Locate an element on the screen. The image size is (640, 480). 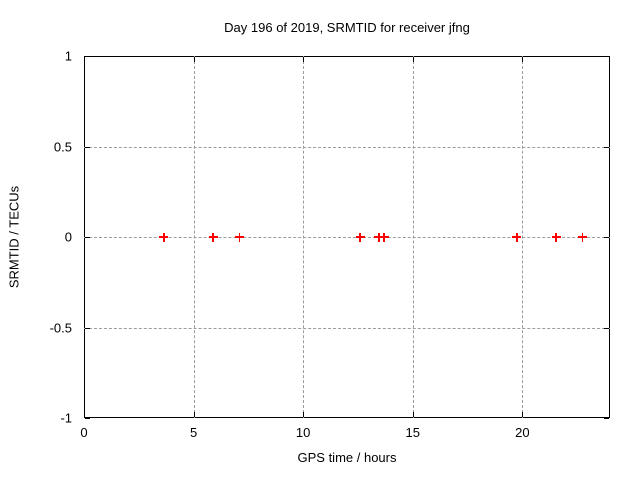
y-tick-label: 0 is located at coordinates (68, 237).